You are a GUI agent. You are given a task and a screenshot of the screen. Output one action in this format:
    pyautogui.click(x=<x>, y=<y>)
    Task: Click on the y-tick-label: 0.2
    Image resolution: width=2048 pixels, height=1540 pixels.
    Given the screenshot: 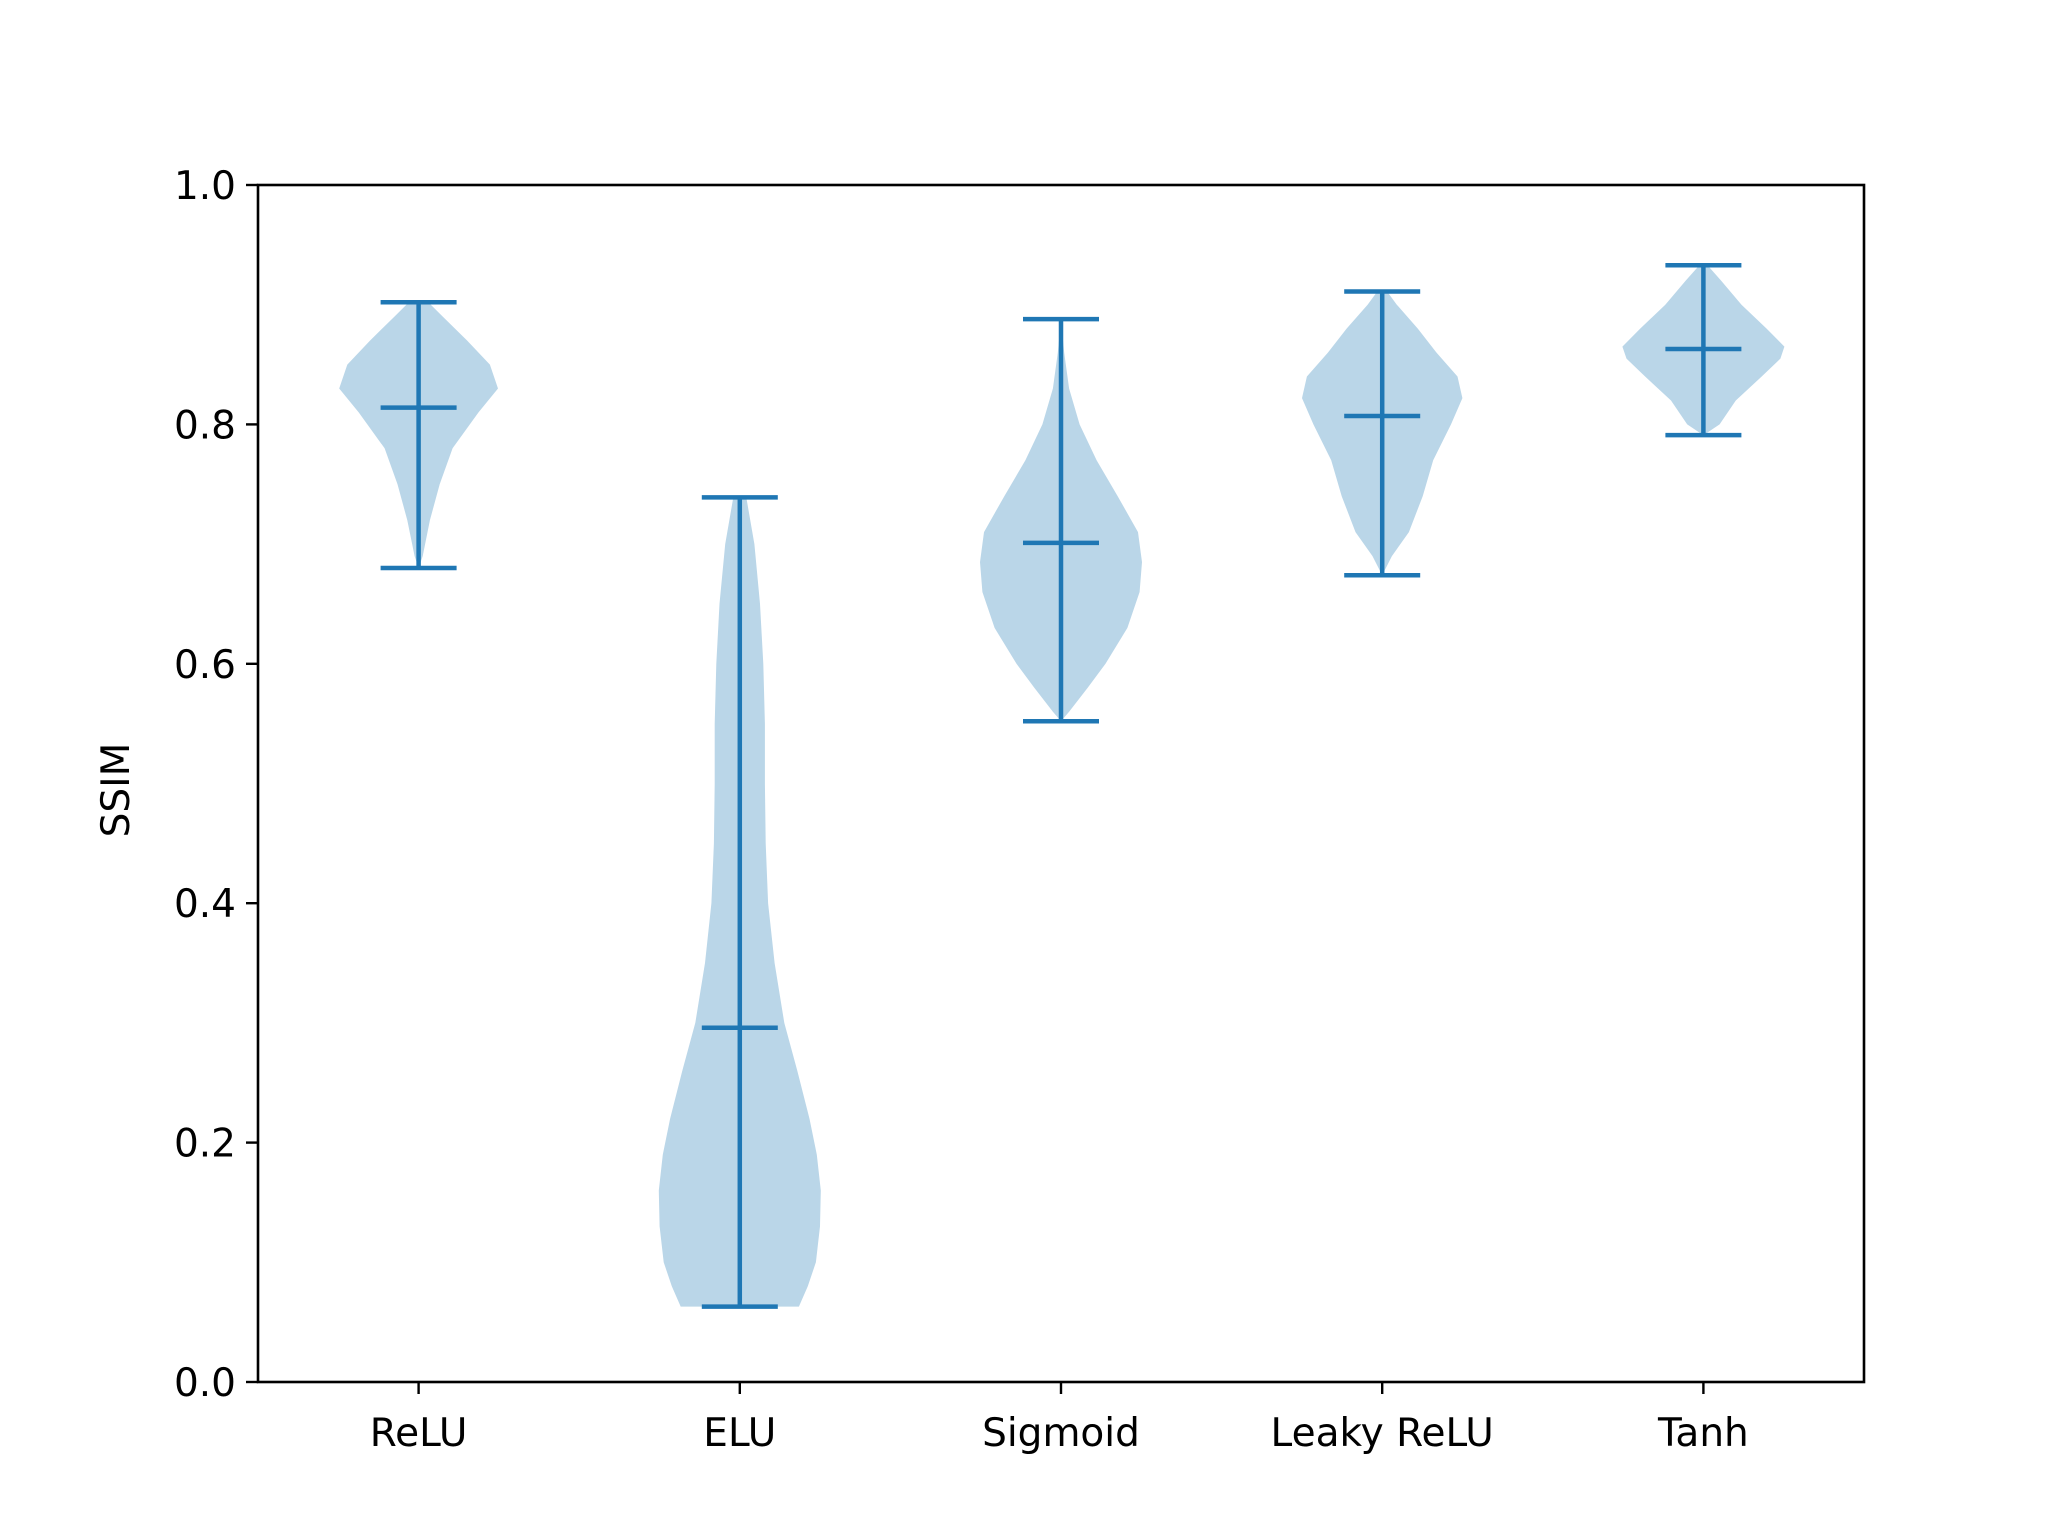 What is the action you would take?
    pyautogui.click(x=205, y=1144)
    